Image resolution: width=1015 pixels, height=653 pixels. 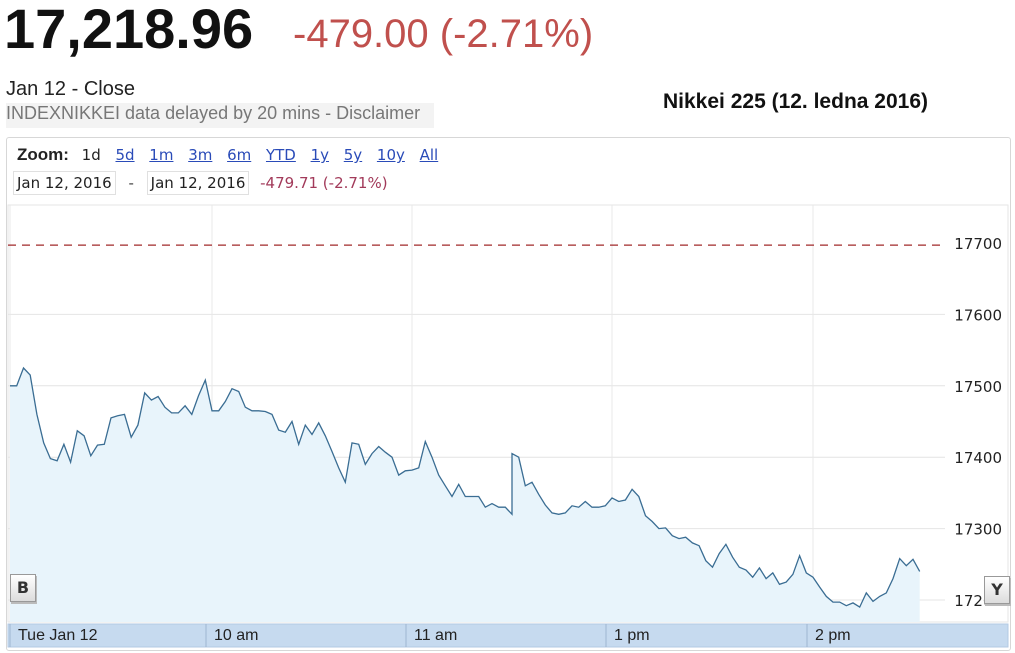 I want to click on x-tick-label: 1 pm, so click(x=632, y=635).